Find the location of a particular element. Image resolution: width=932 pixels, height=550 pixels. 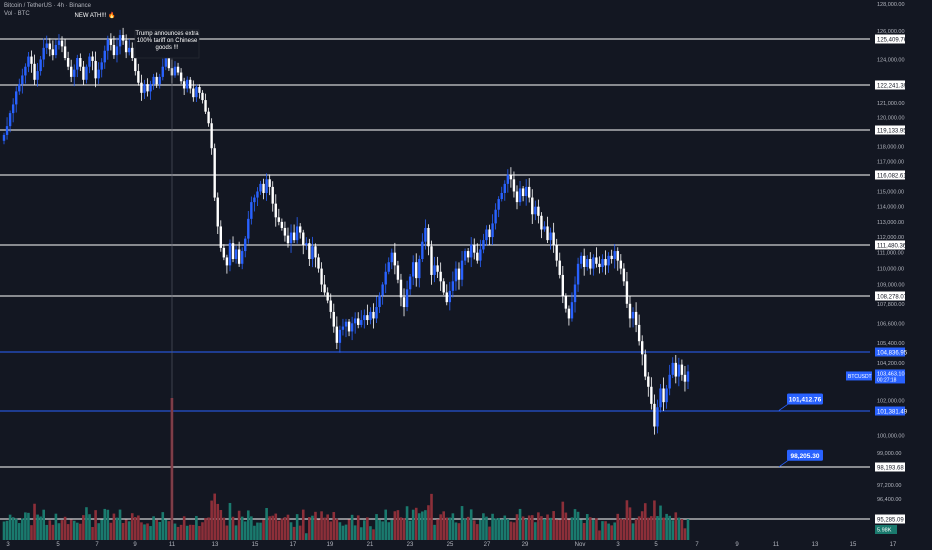

x-tick-22: 17 is located at coordinates (893, 545).